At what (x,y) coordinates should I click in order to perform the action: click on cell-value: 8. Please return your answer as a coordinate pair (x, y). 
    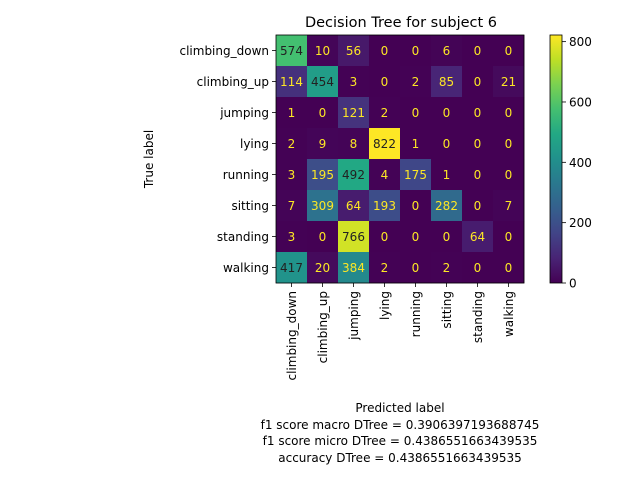
    Looking at the image, I should click on (354, 144).